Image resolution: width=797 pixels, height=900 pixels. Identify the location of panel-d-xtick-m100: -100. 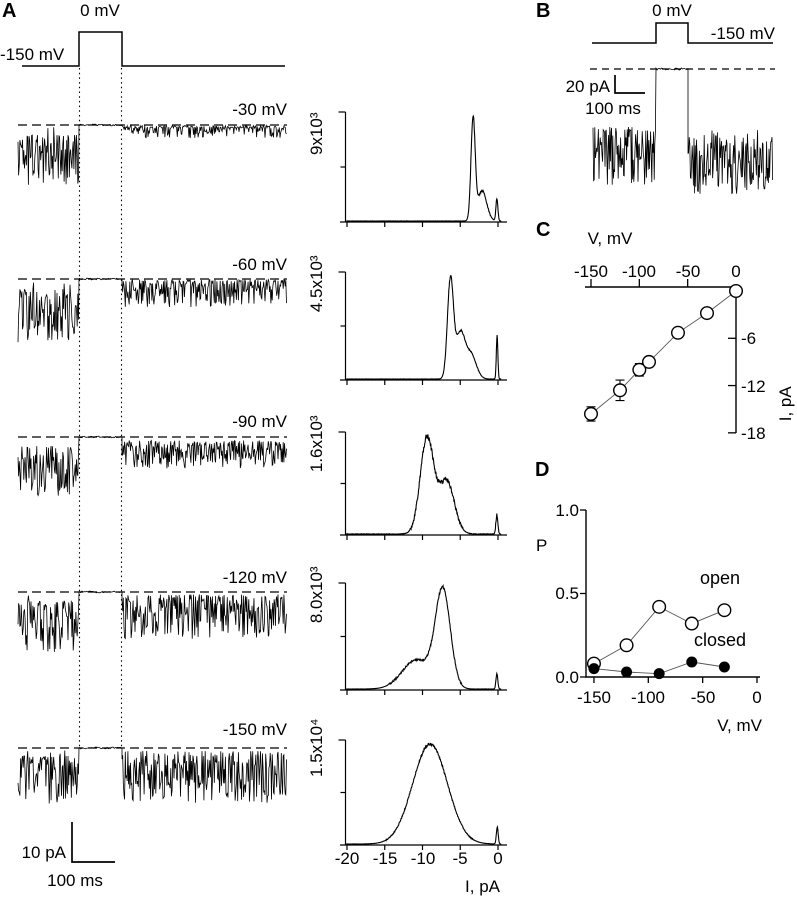
(648, 697).